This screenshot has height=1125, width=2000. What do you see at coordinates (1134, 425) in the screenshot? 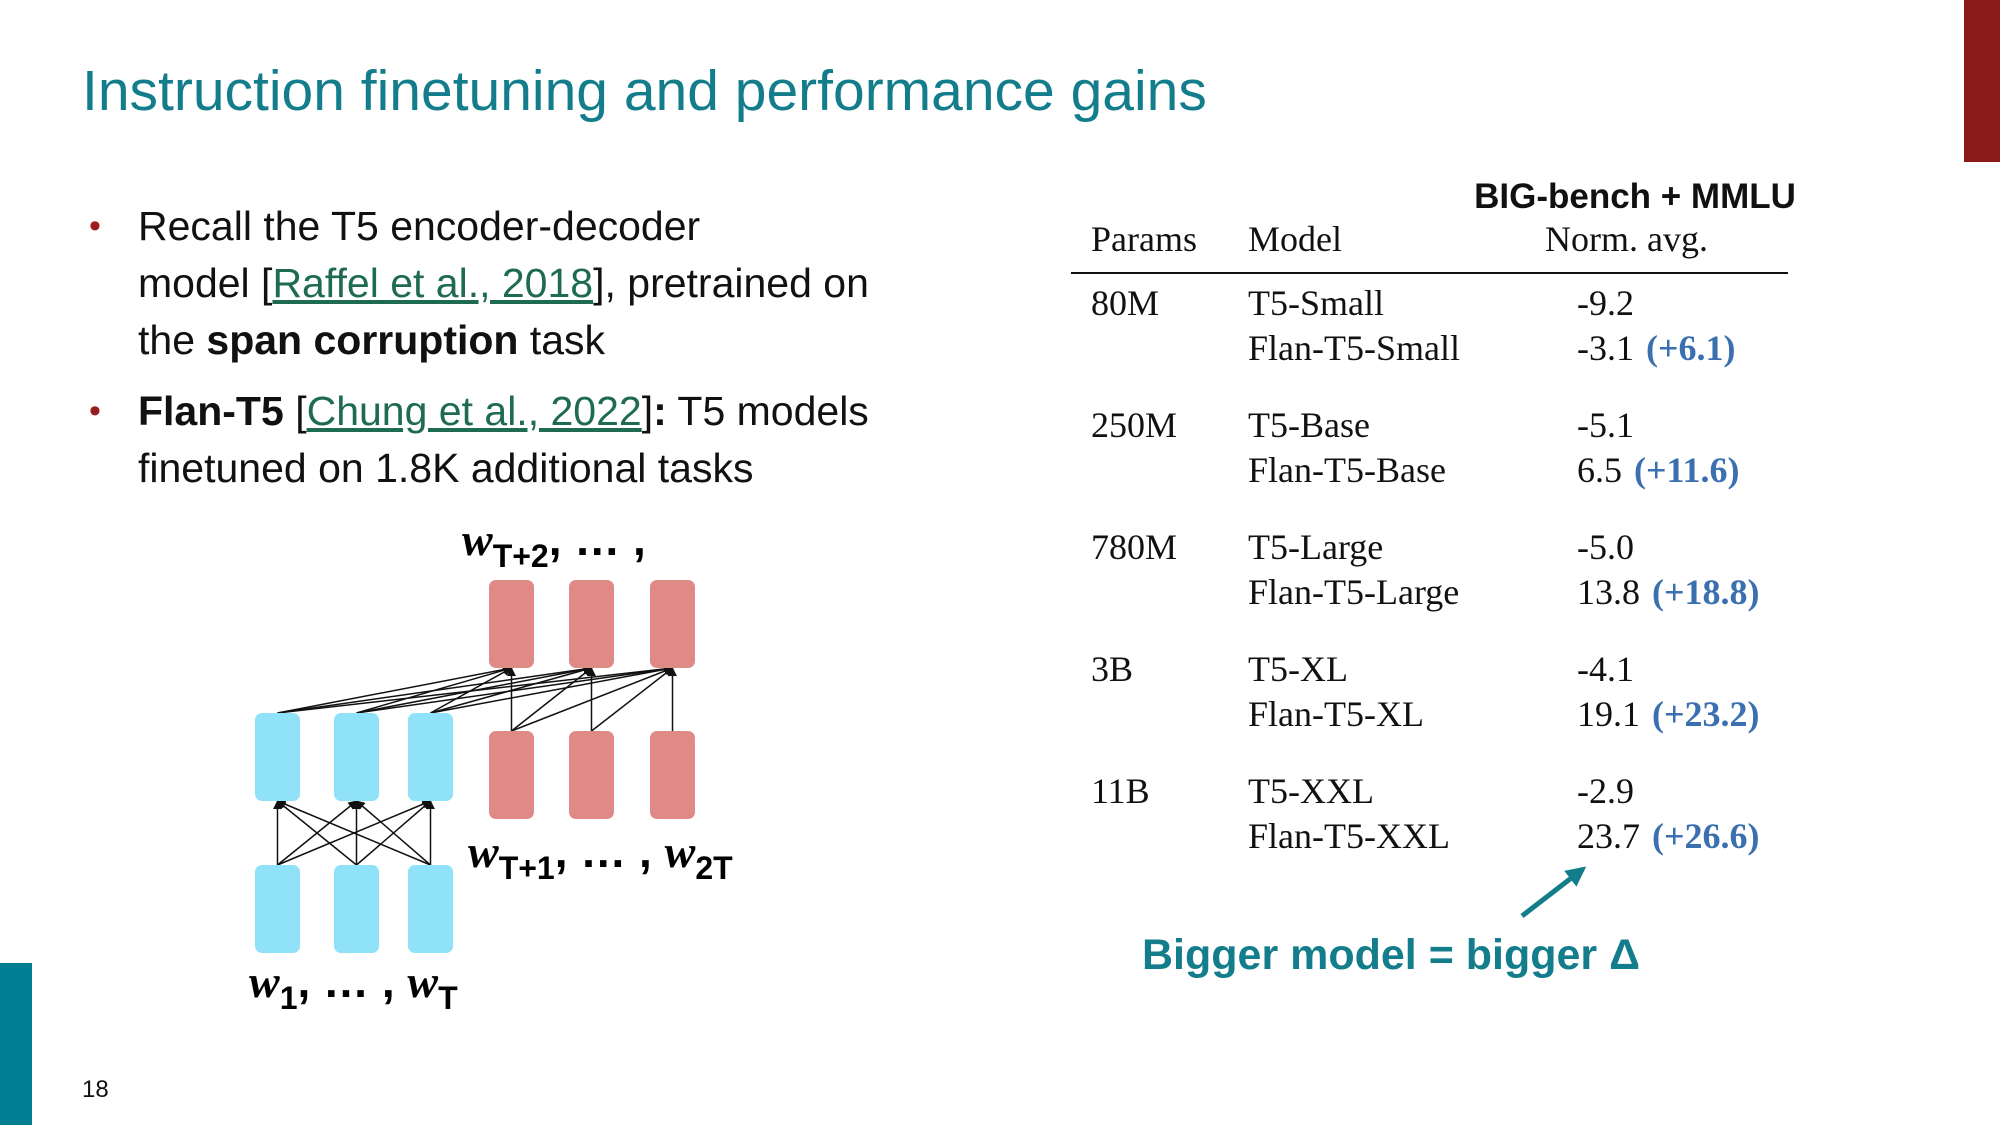
I see `params-cell: 250M` at bounding box center [1134, 425].